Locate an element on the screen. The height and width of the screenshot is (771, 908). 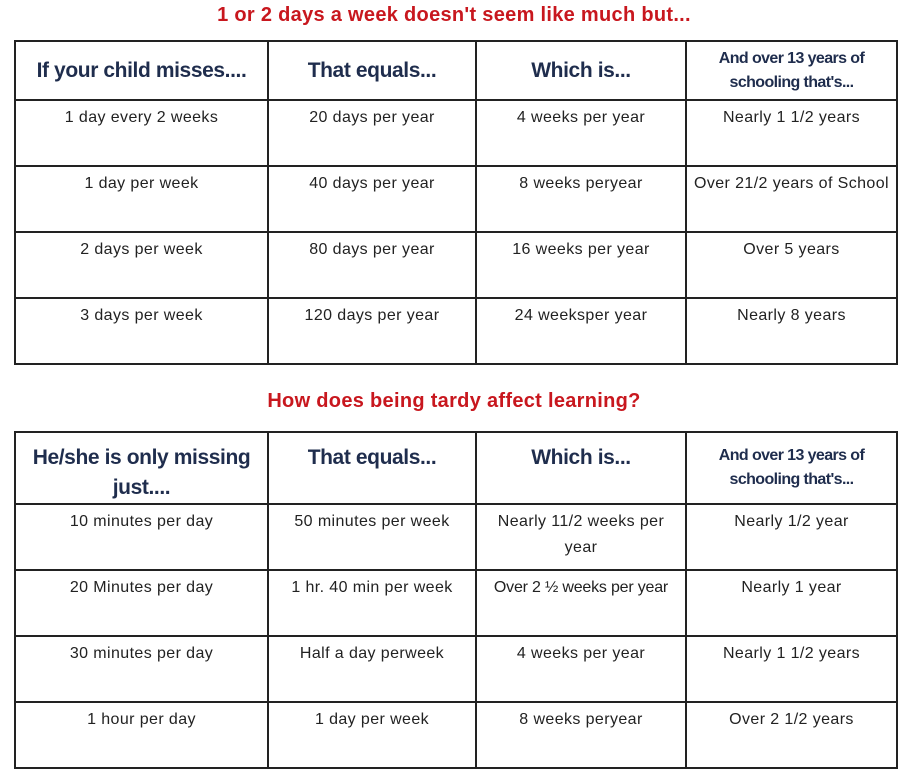
table-cell: 80 days per year is located at coordinates (372, 265).